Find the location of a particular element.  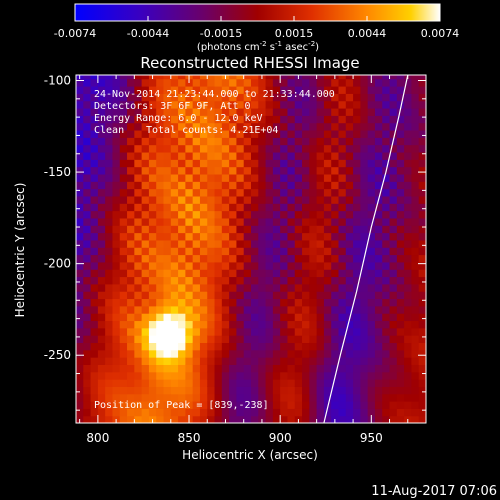

x-tick-label: 900 is located at coordinates (280, 438).